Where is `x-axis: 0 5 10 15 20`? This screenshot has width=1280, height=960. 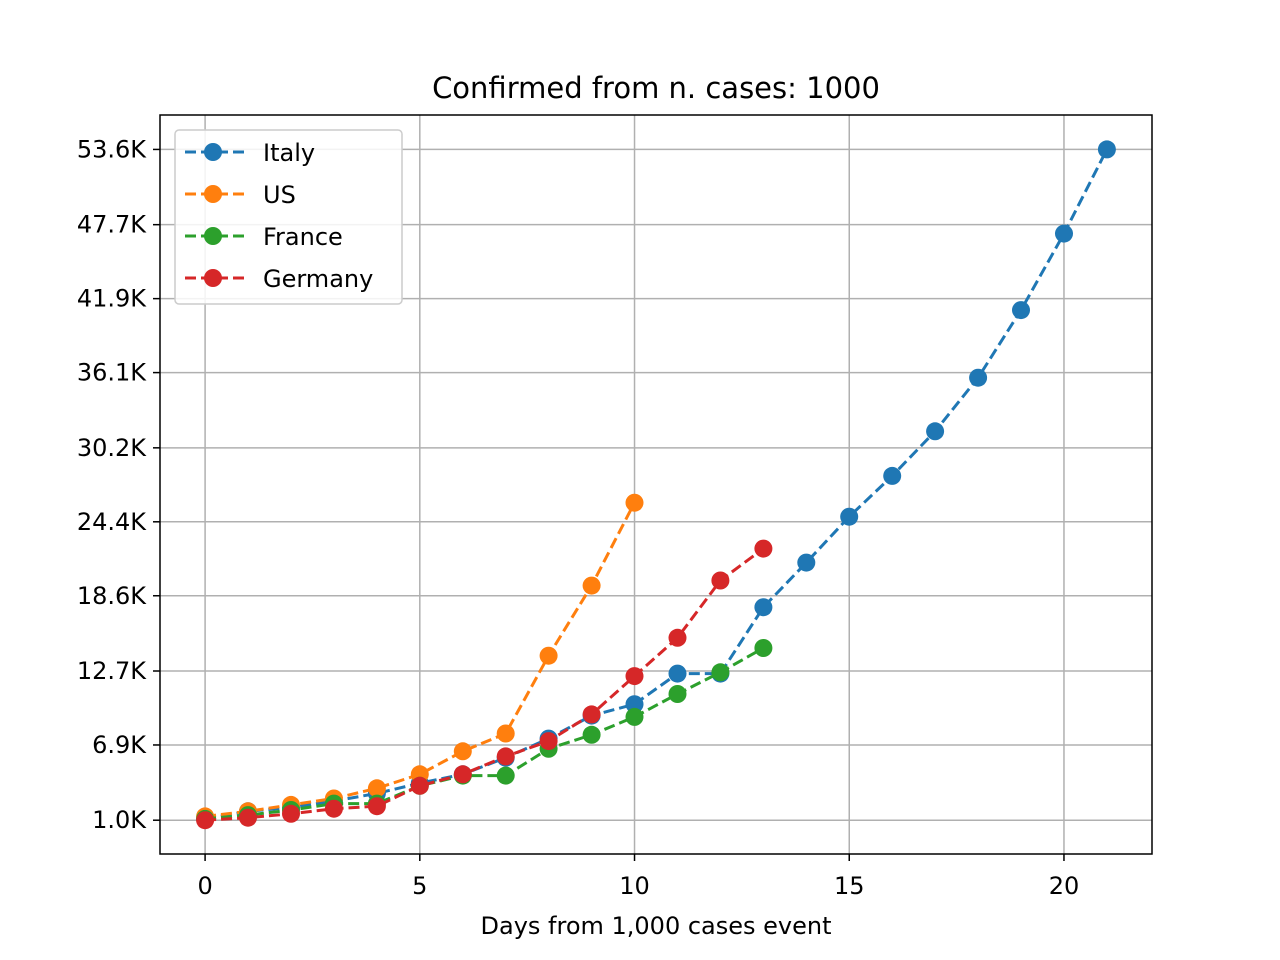
x-axis: 0 5 10 15 20 is located at coordinates (638, 877).